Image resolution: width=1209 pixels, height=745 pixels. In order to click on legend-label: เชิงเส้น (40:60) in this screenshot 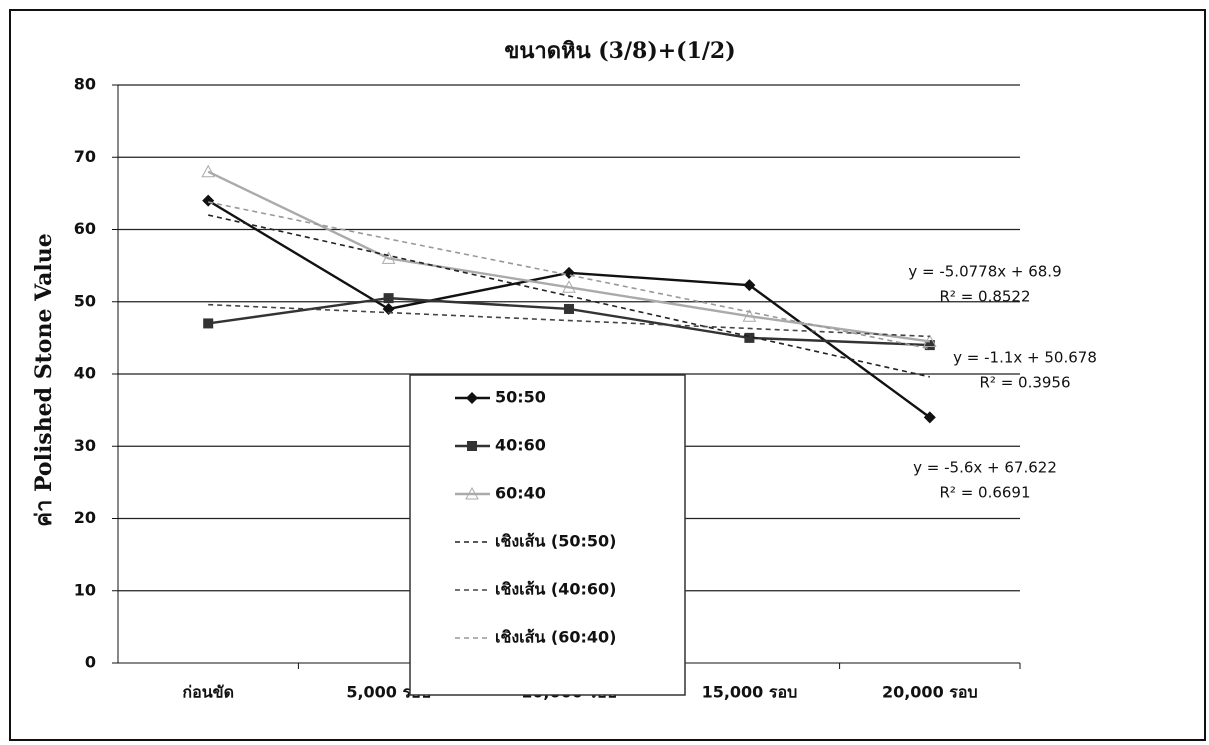, I will do `click(555, 589)`.